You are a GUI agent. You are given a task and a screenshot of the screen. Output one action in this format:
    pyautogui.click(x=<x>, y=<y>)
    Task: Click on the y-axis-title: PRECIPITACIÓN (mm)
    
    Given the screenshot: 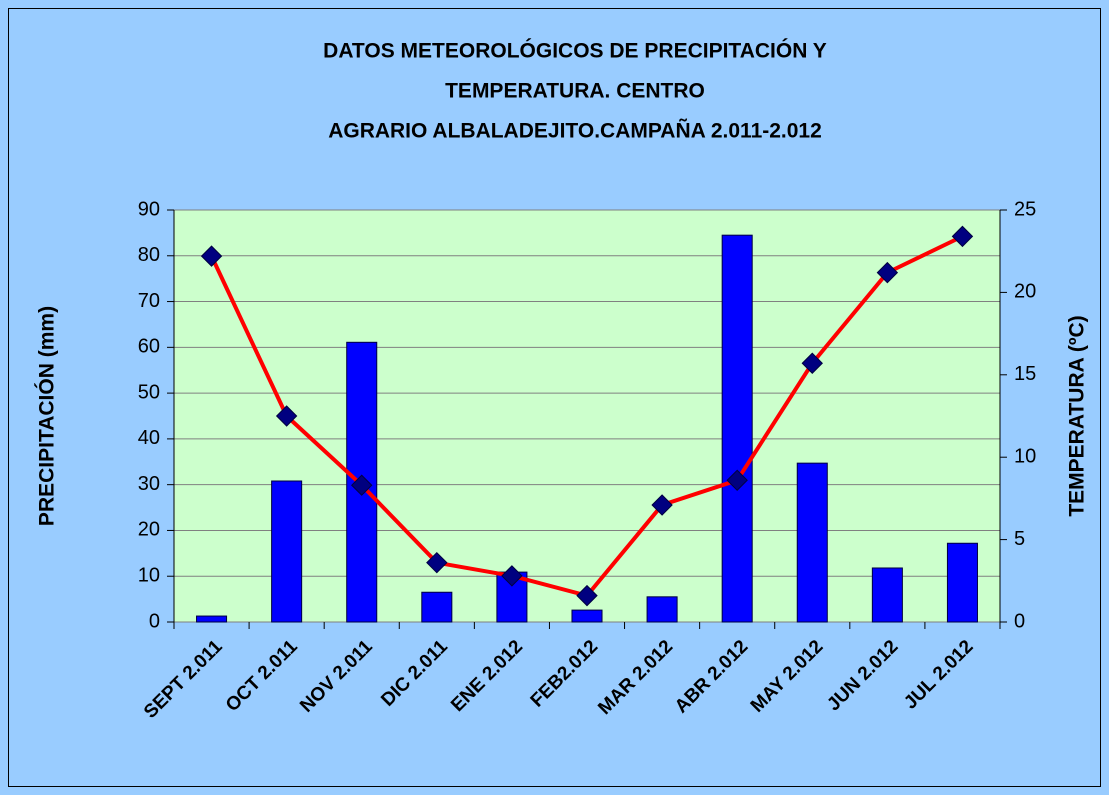 What is the action you would take?
    pyautogui.click(x=47, y=416)
    